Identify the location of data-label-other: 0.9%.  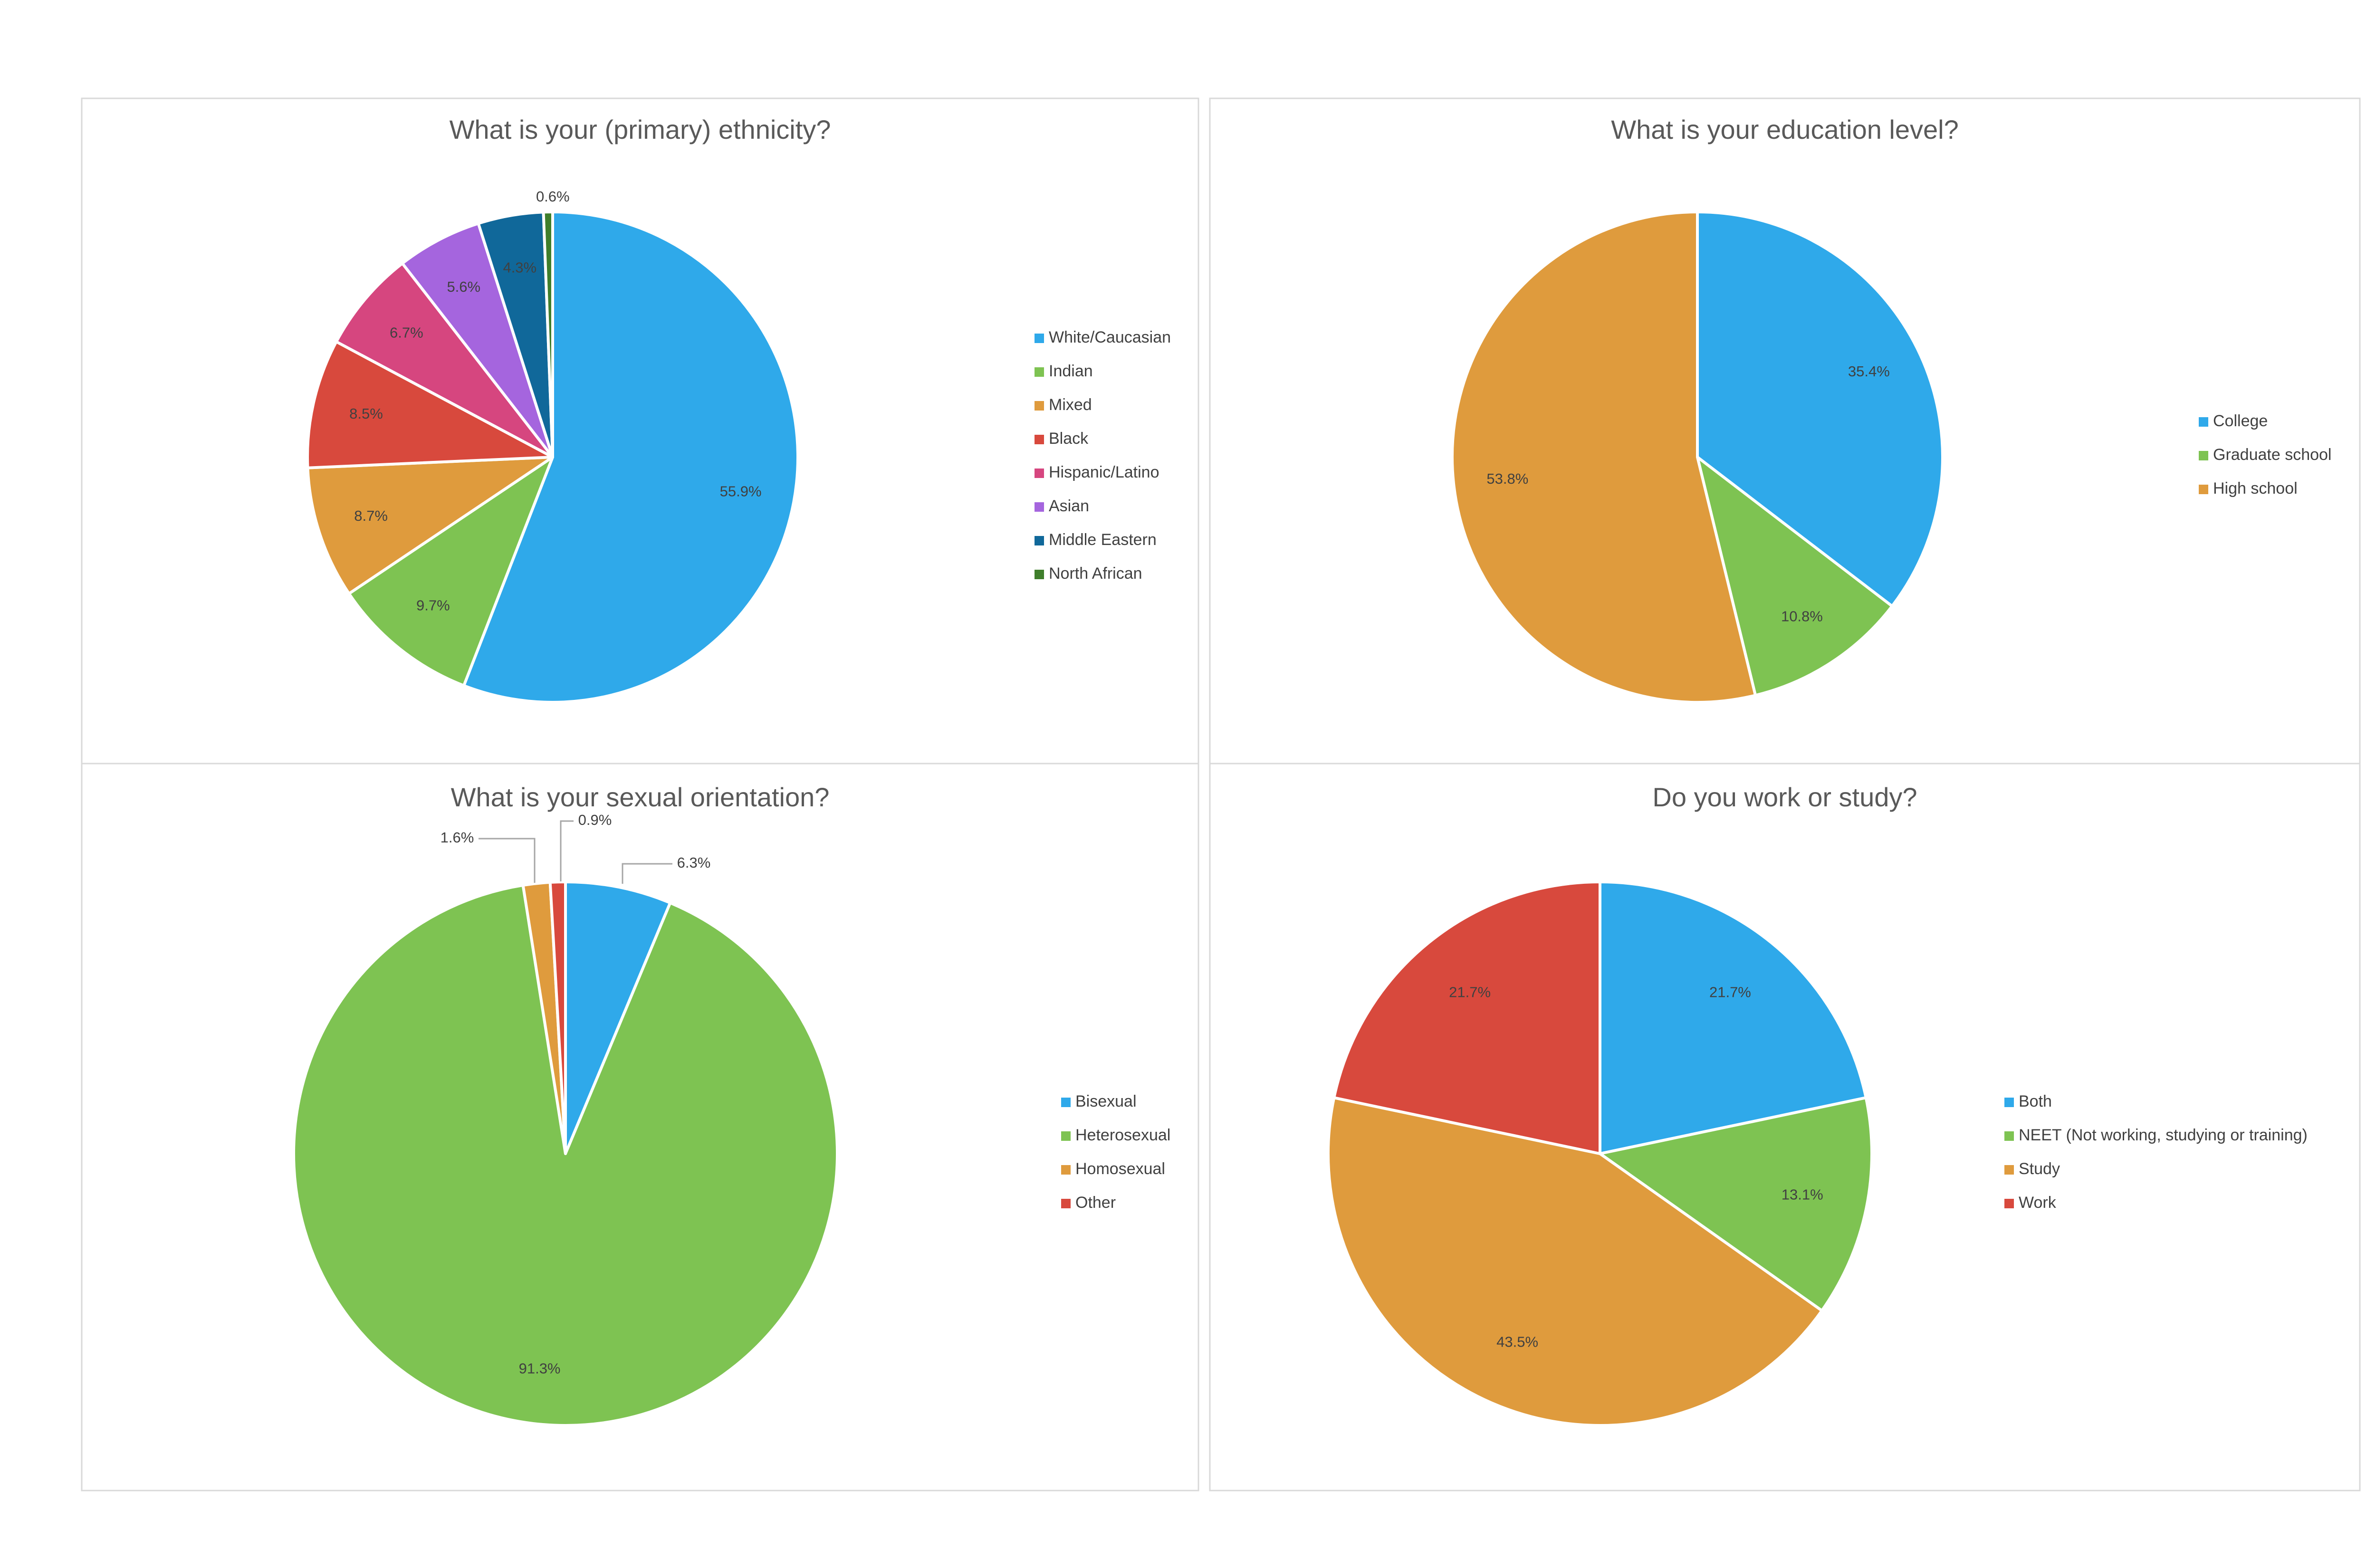
(595, 820).